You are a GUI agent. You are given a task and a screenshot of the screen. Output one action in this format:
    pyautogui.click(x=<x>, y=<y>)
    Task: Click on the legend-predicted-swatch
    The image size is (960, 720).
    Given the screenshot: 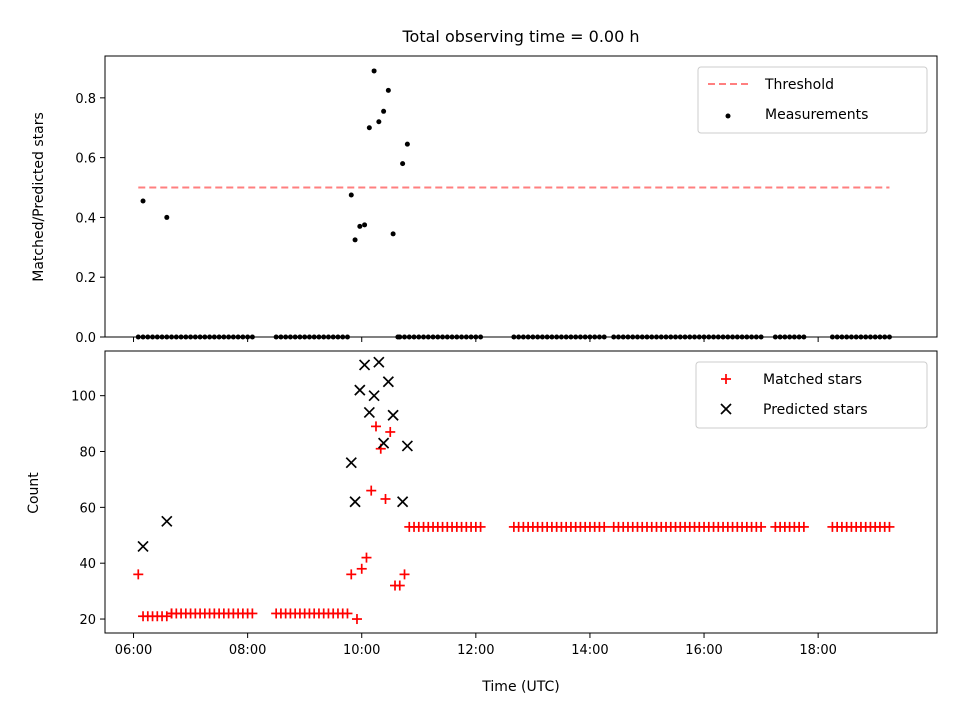 What is the action you would take?
    pyautogui.click(x=726, y=409)
    